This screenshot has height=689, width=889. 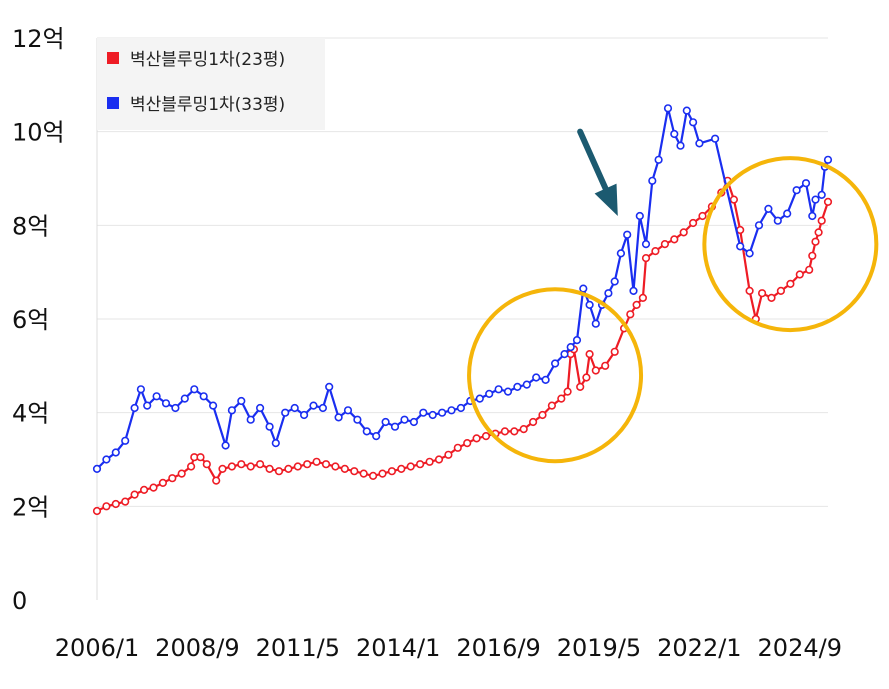 What do you see at coordinates (30, 226) in the screenshot?
I see `y-tick-label: 8억` at bounding box center [30, 226].